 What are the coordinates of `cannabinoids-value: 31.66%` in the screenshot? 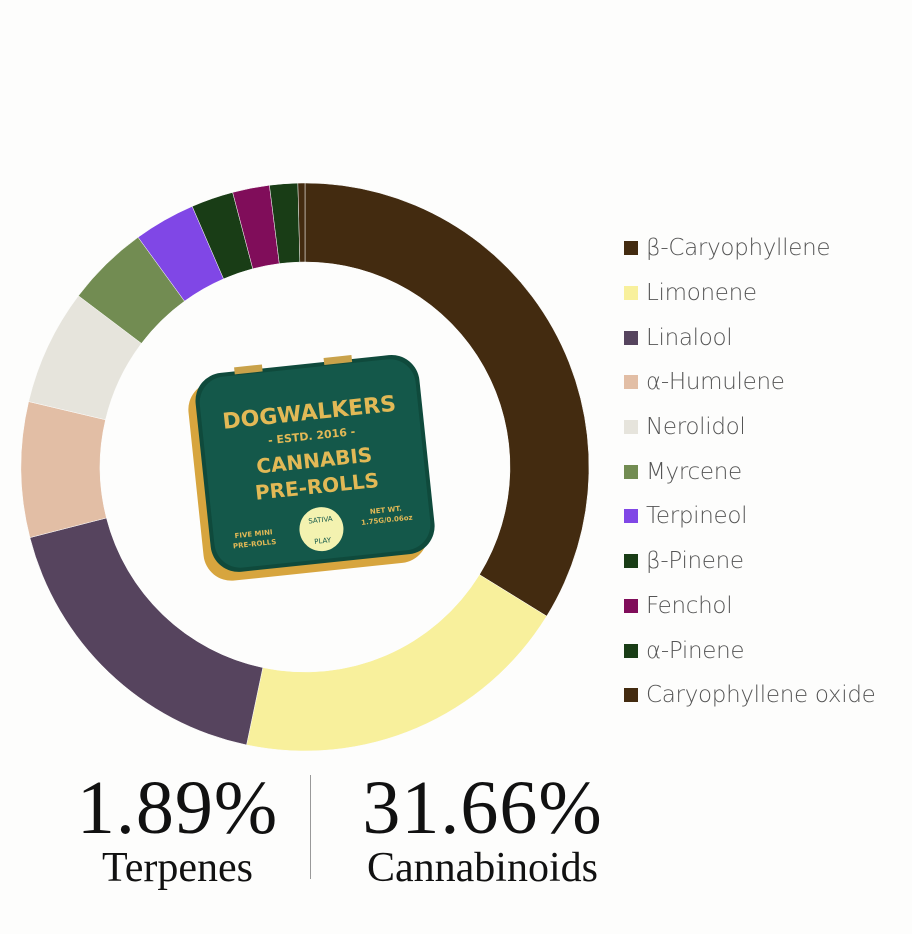 It's located at (482, 808).